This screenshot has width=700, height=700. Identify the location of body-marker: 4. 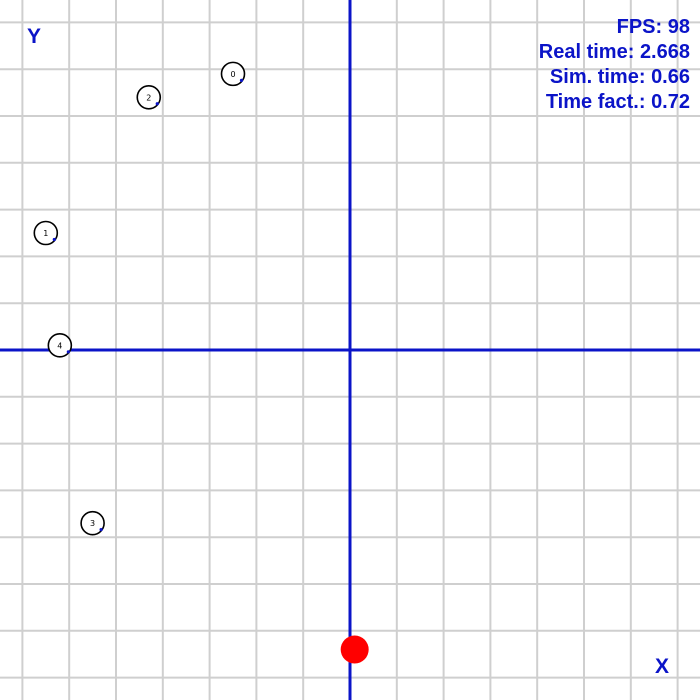
(60, 345).